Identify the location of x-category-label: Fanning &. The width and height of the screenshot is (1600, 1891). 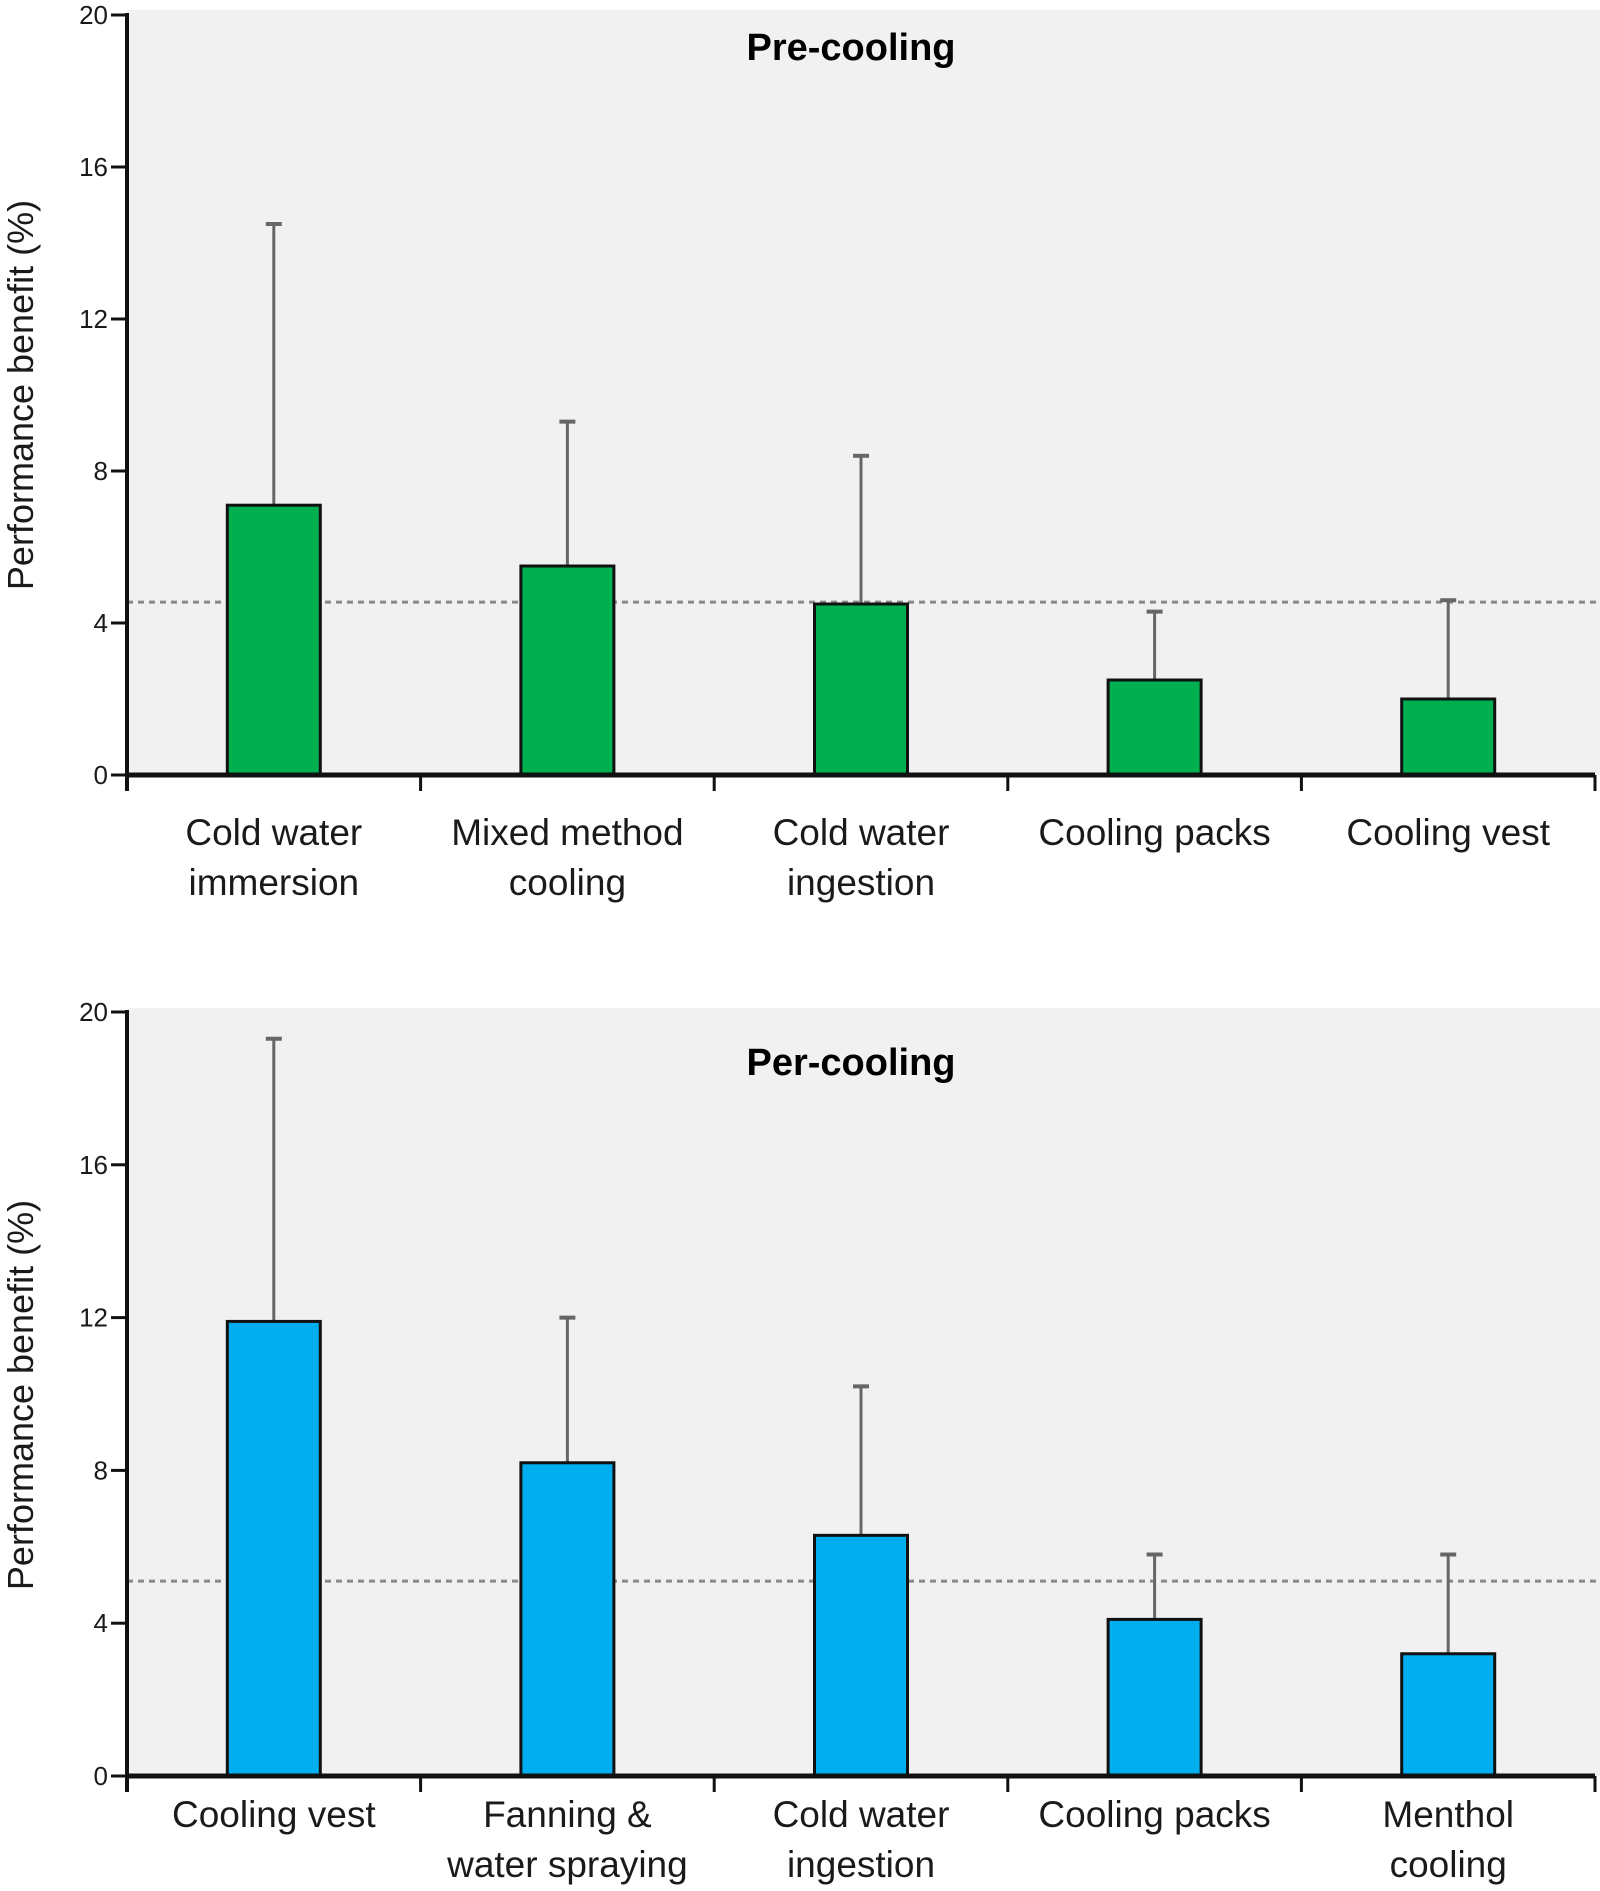
(567, 1814).